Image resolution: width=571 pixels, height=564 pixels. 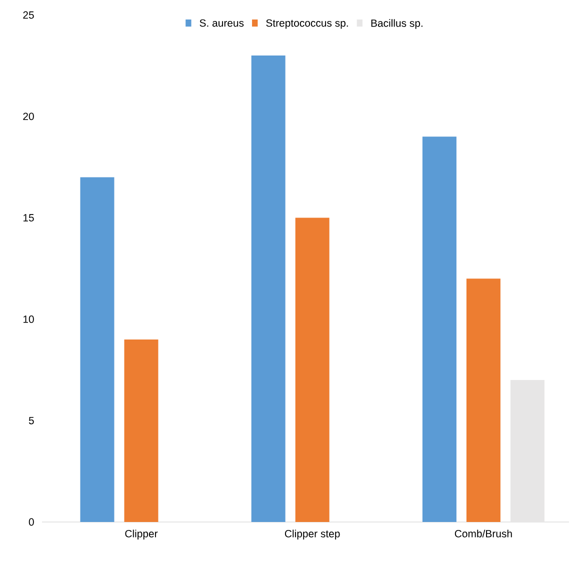 What do you see at coordinates (28, 116) in the screenshot?
I see `y-tick-label: 20` at bounding box center [28, 116].